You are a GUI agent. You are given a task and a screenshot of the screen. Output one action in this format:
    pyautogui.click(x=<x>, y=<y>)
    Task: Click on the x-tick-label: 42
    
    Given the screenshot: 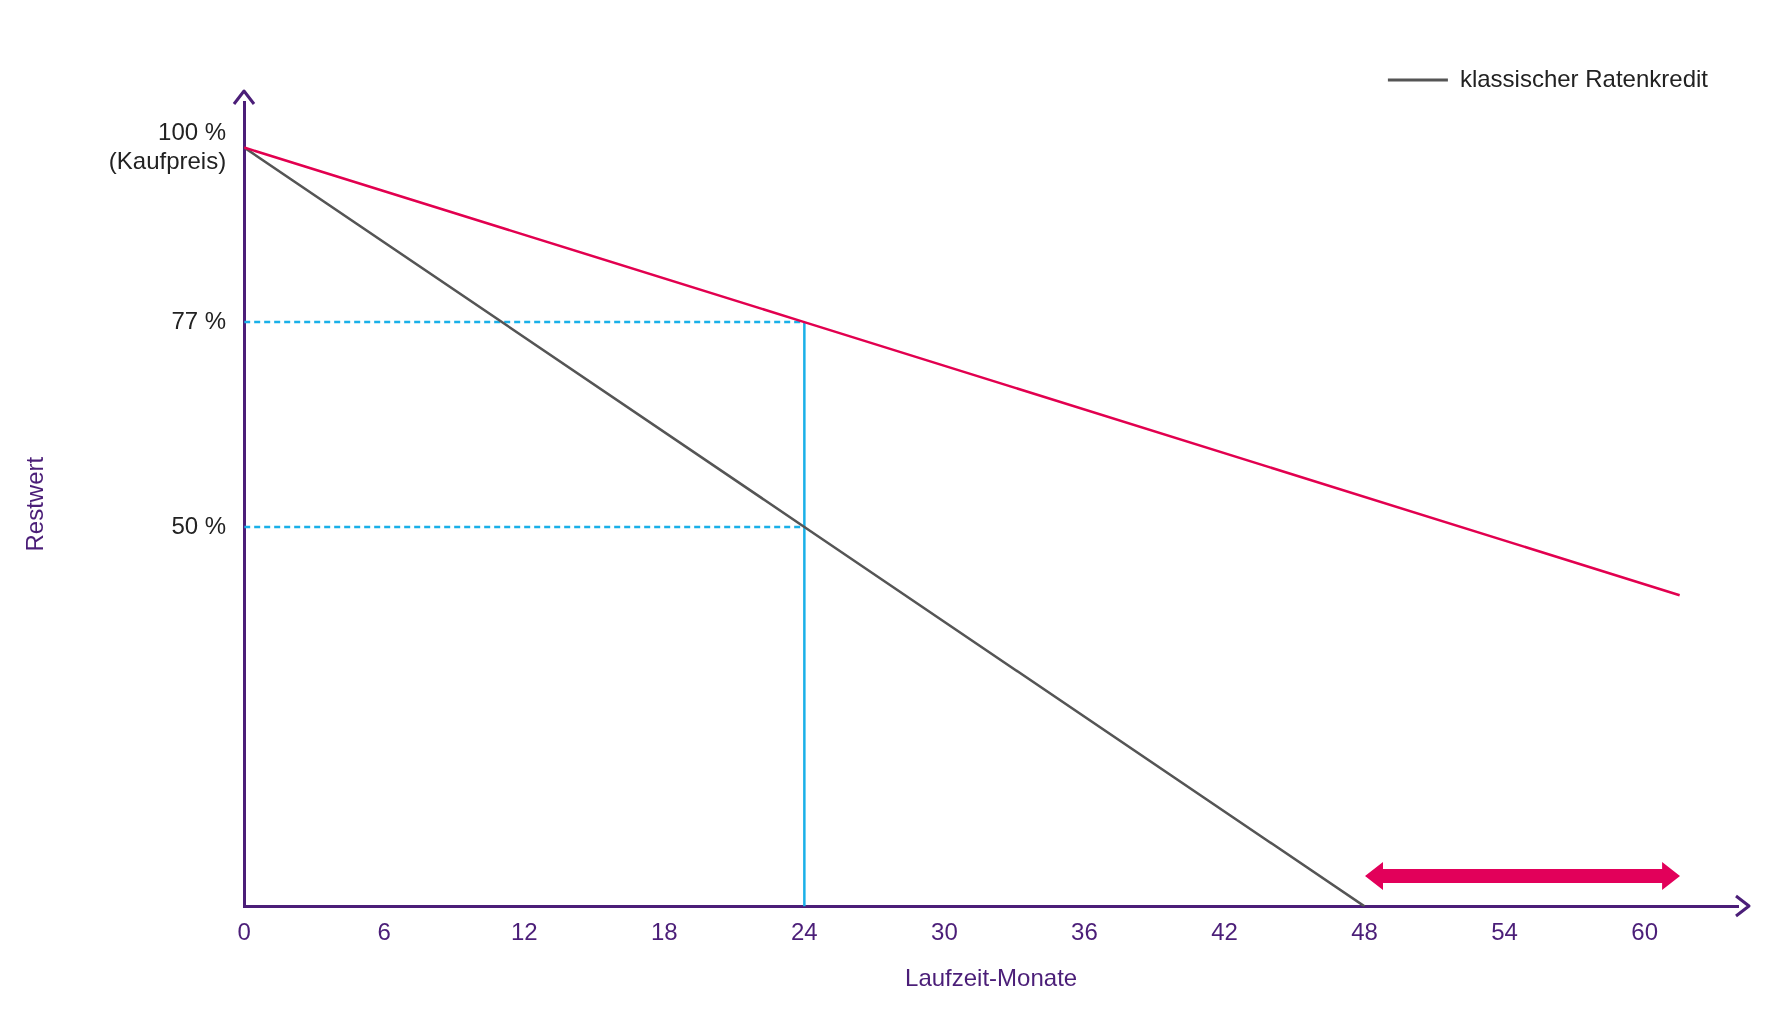 What is the action you would take?
    pyautogui.click(x=1224, y=932)
    